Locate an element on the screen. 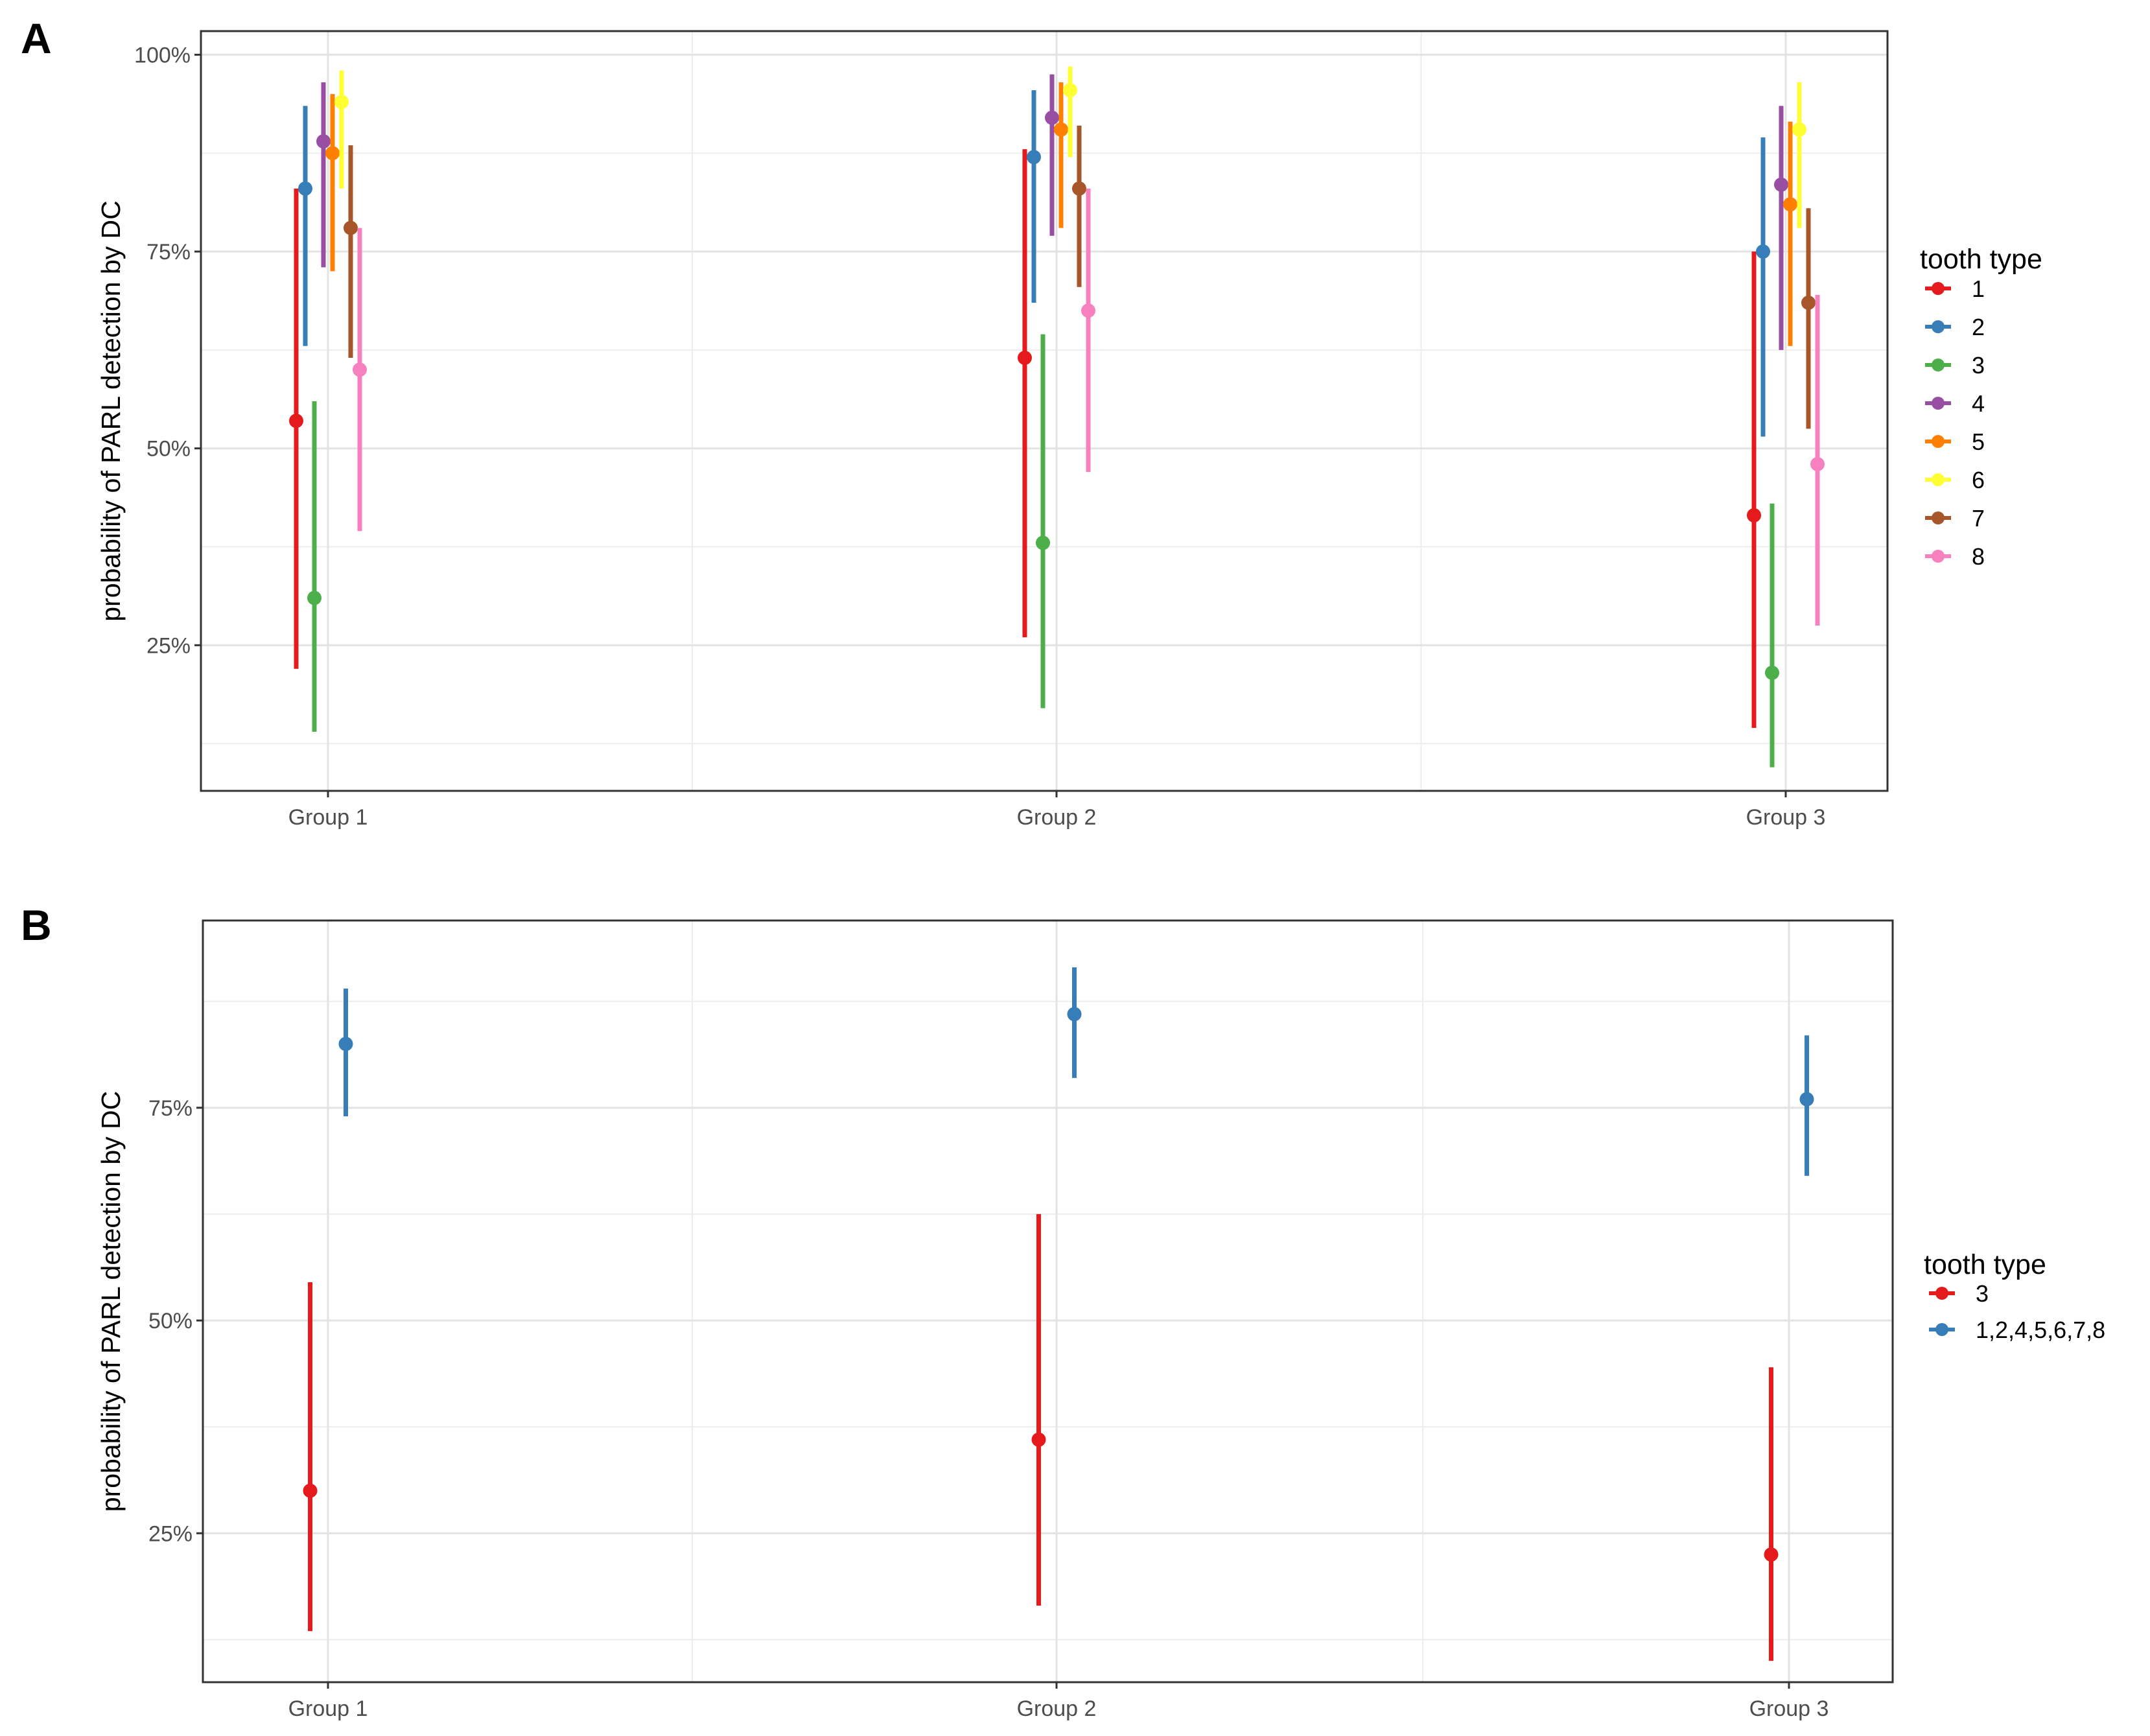 Image resolution: width=2150 pixels, height=1736 pixels. panel-b-legend-title: tooth type is located at coordinates (1985, 1264).